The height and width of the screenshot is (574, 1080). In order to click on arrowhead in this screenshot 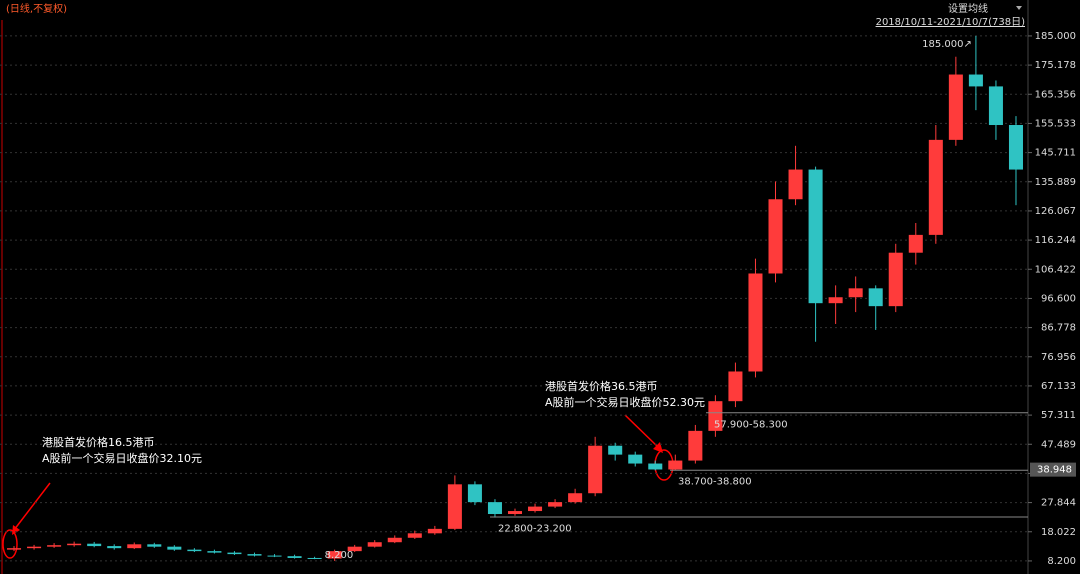, I will do `click(16, 530)`.